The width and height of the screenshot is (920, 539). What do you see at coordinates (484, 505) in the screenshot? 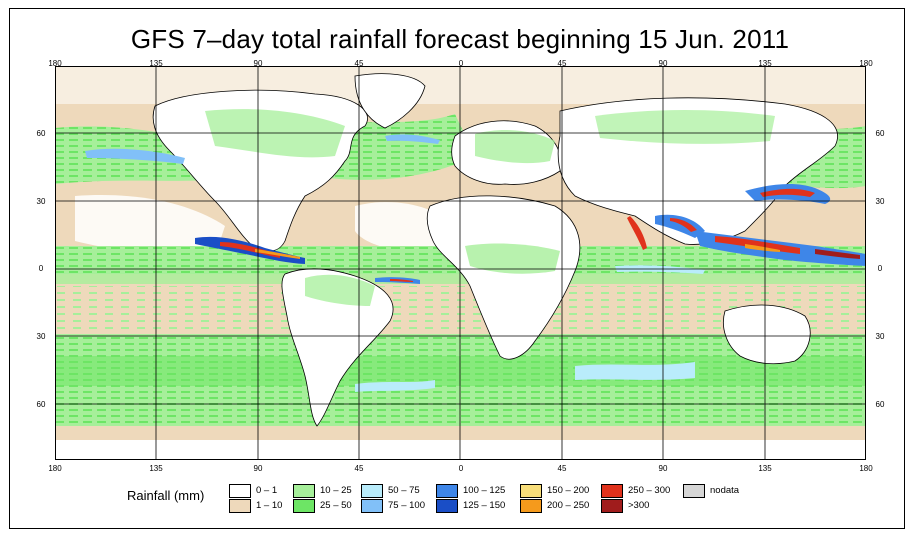
I see `legend-label: 125 – 150` at bounding box center [484, 505].